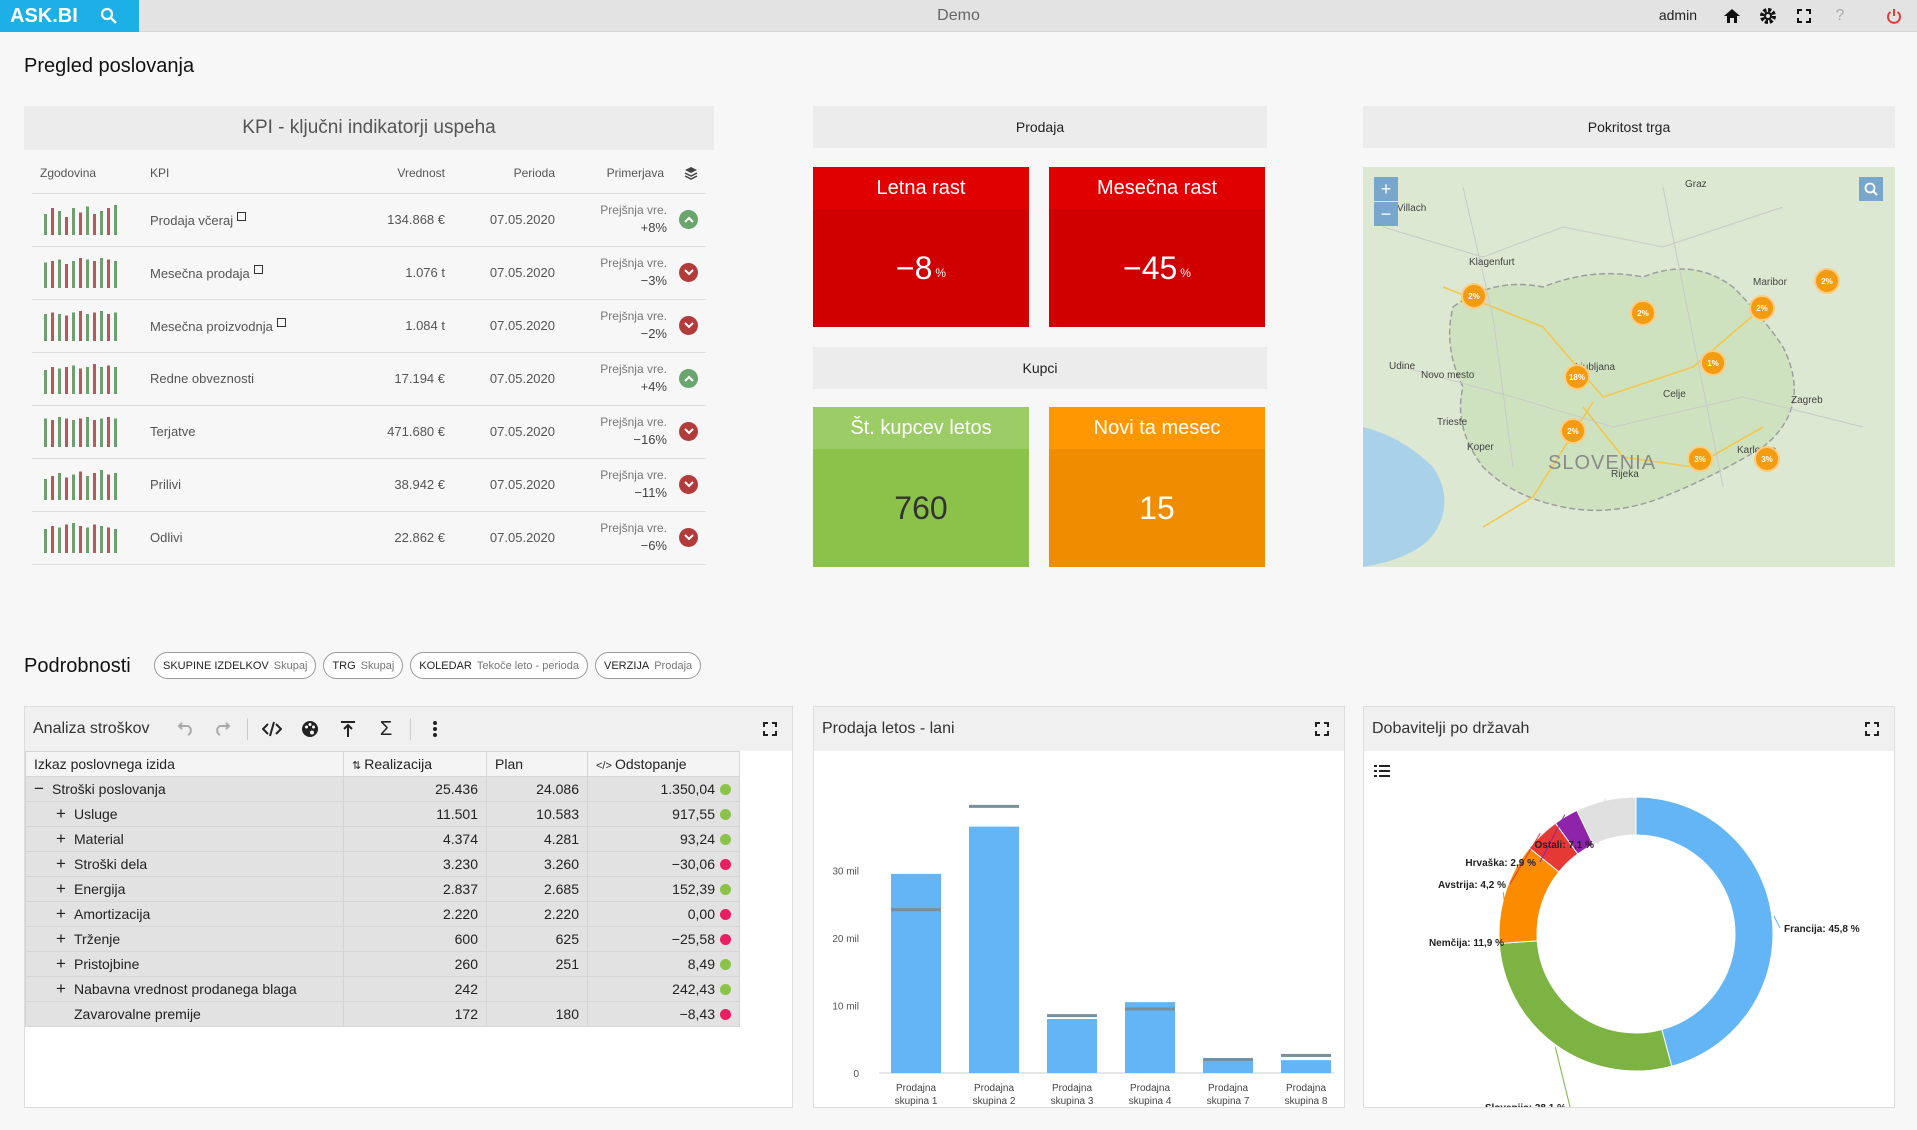 The height and width of the screenshot is (1130, 1917). Describe the element at coordinates (235, 273) in the screenshot. I see `kpi-name: Mesečna prodaja` at that location.